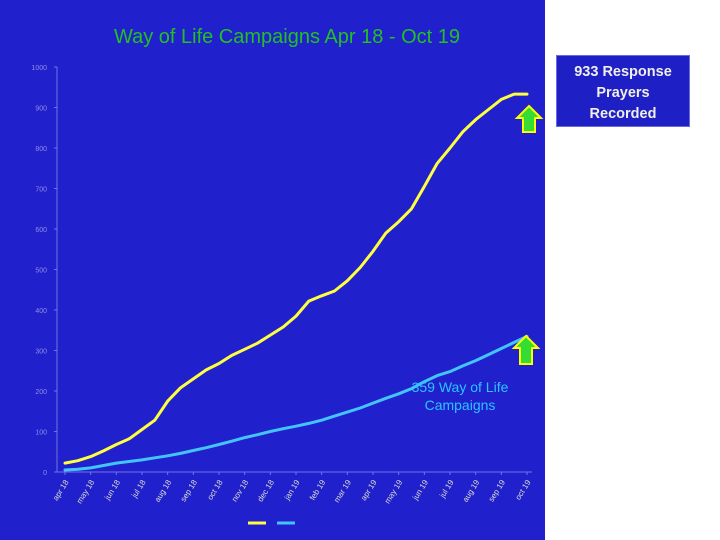  What do you see at coordinates (420, 490) in the screenshot?
I see `x-tick-label: jun 19` at bounding box center [420, 490].